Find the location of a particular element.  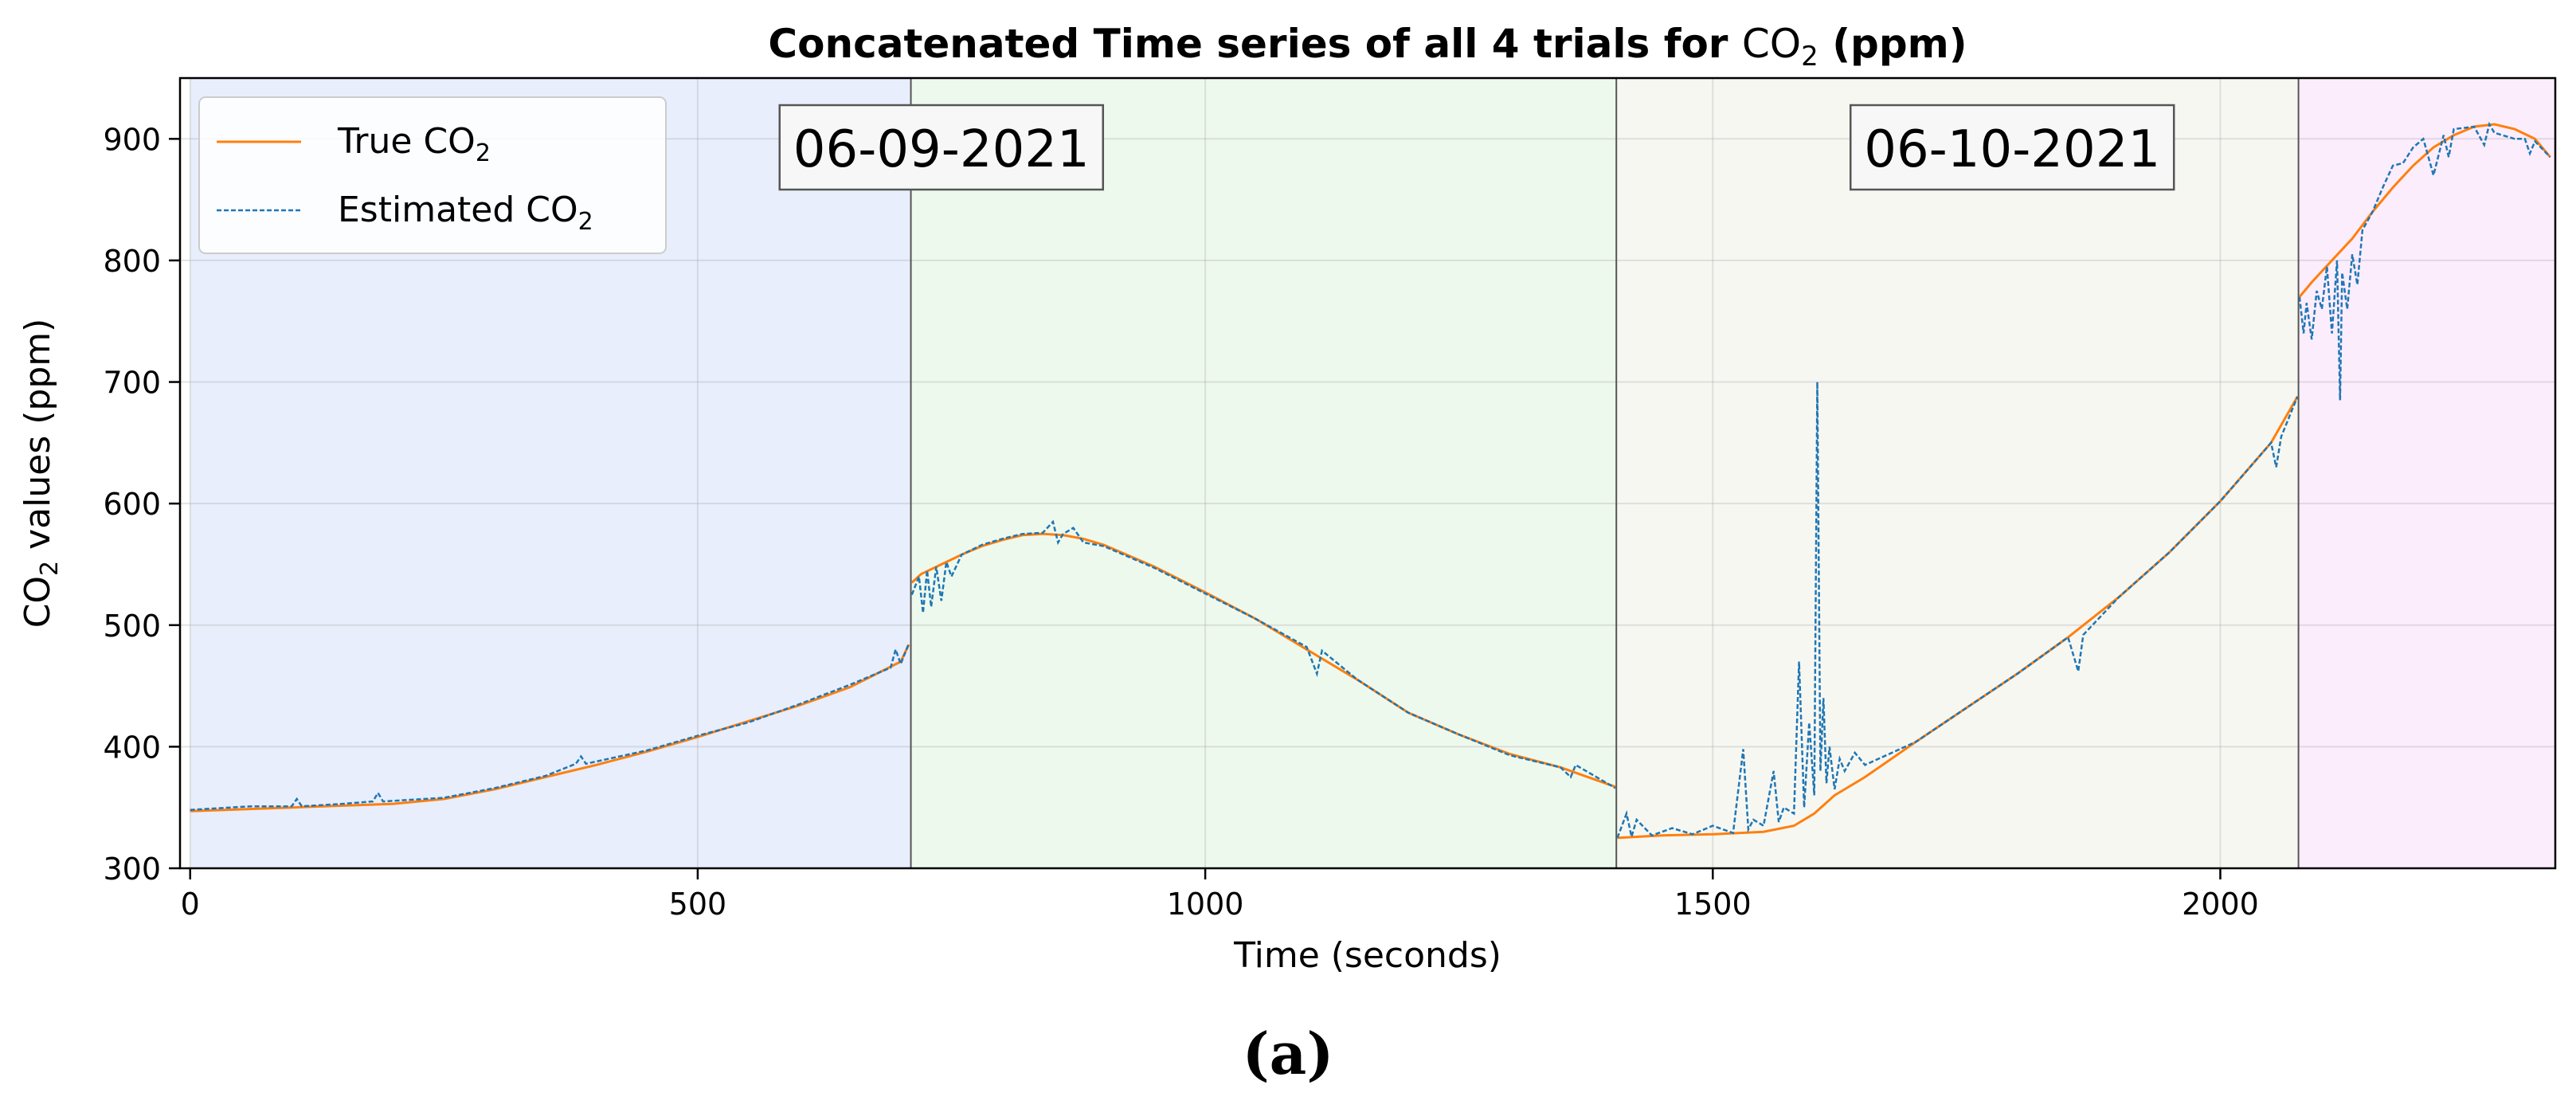

y-axis-label: CO2 values (ppm) is located at coordinates (41, 474).